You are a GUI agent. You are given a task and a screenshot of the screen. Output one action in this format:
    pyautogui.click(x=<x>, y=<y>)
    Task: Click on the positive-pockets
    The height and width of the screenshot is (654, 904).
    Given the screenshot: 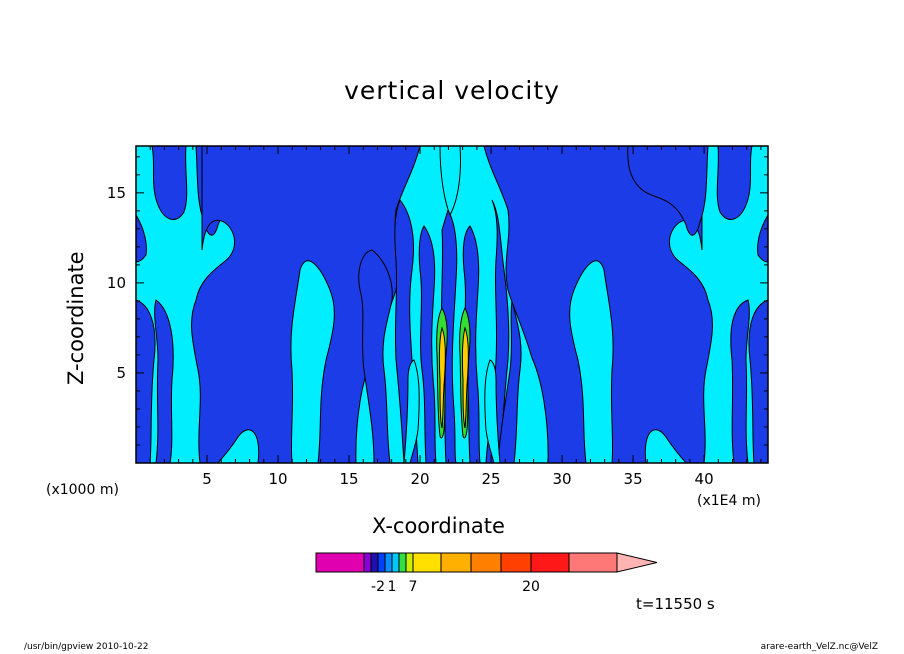 What is the action you would take?
    pyautogui.click(x=452, y=304)
    